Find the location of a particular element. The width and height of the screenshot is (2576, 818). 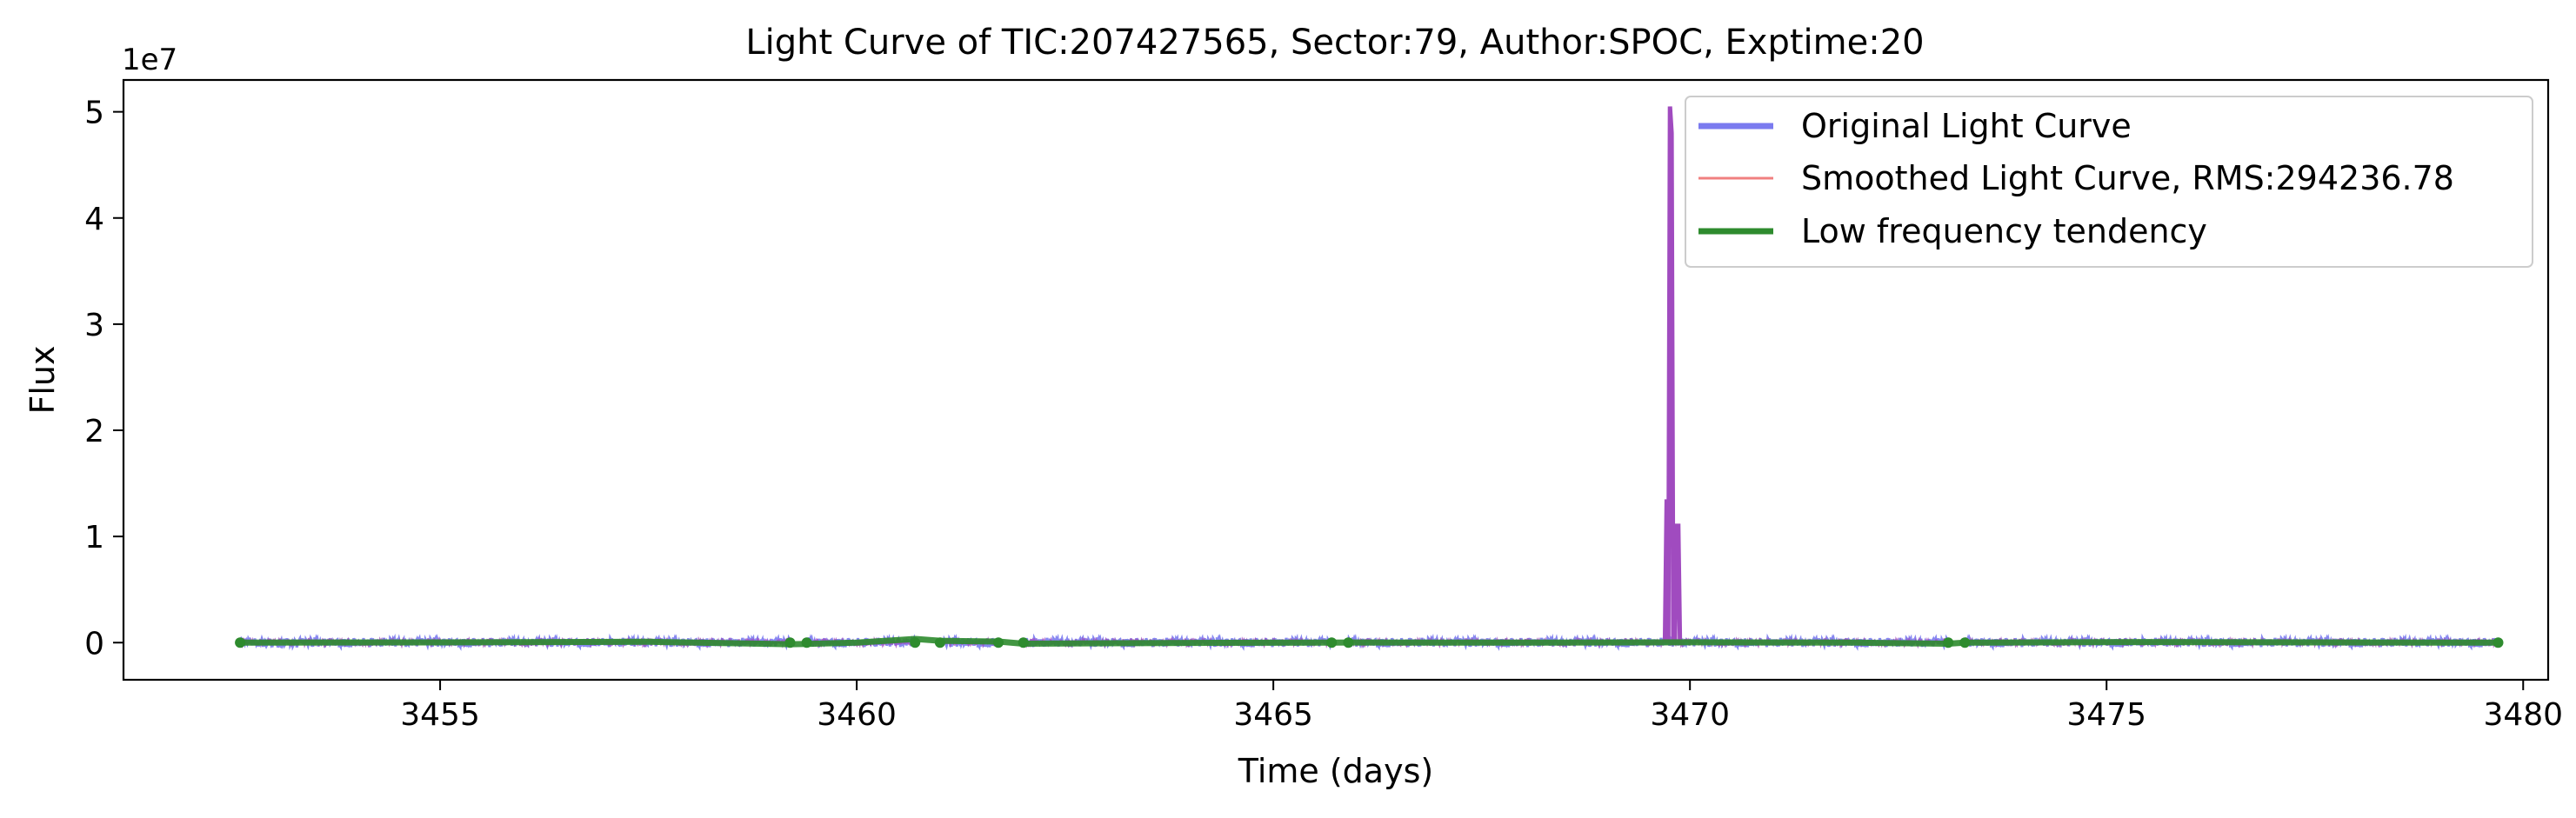

tendency-line is located at coordinates (1369, 642).